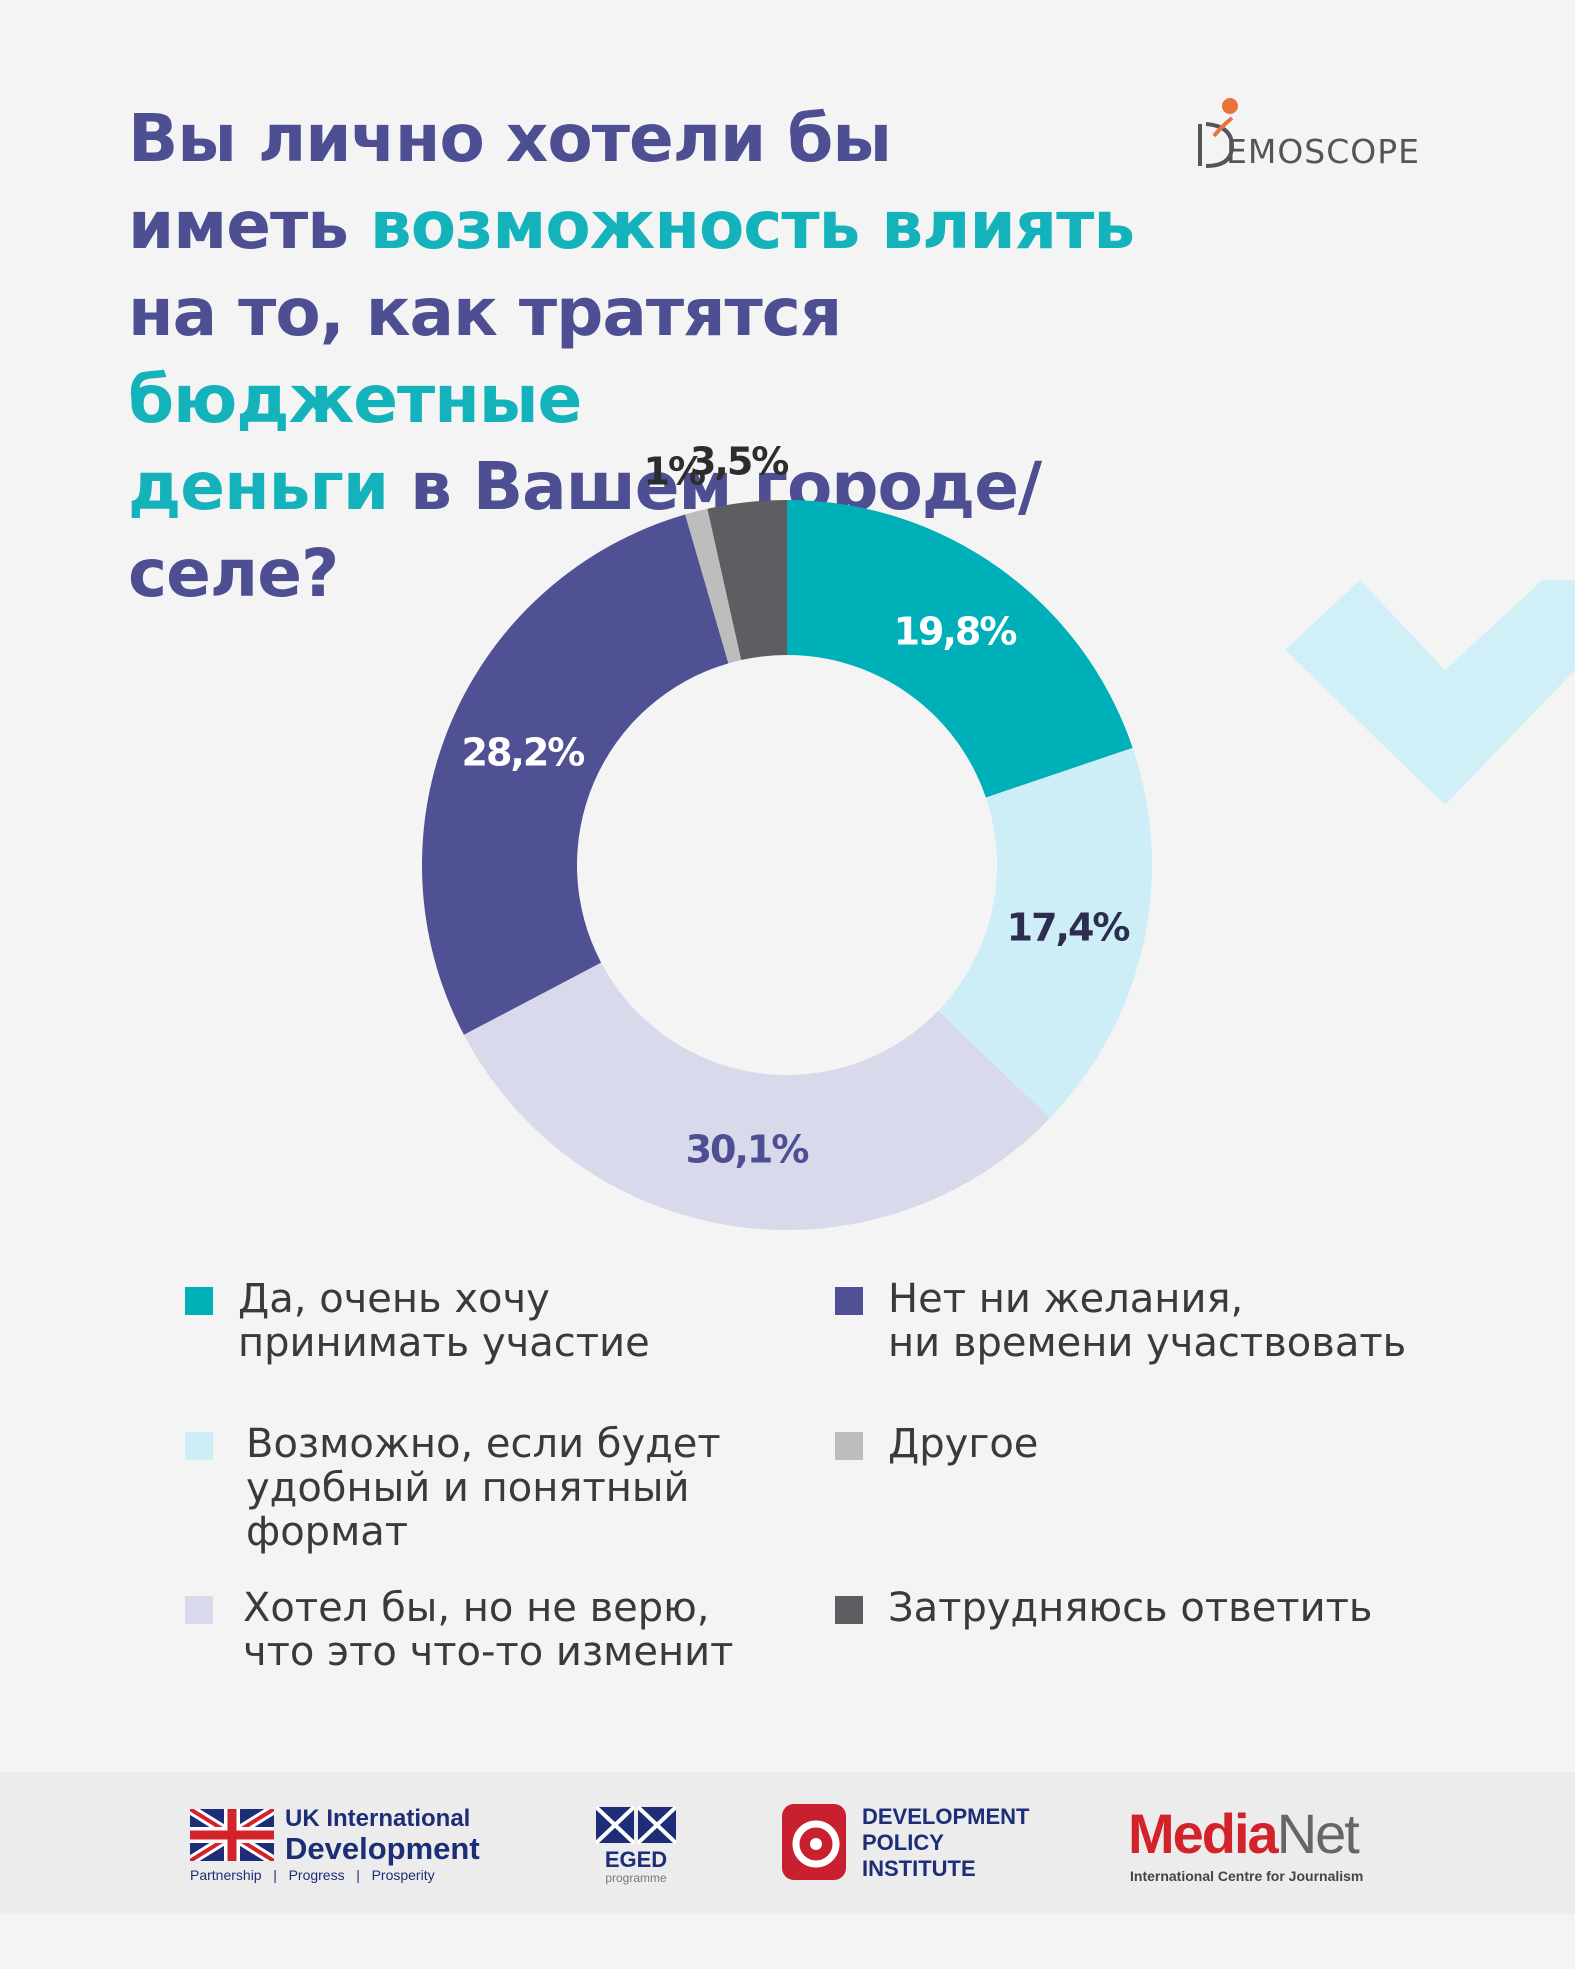  What do you see at coordinates (585, 530) in the screenshot?
I see `title-line-4: деньги в Вашем городе/селе?` at bounding box center [585, 530].